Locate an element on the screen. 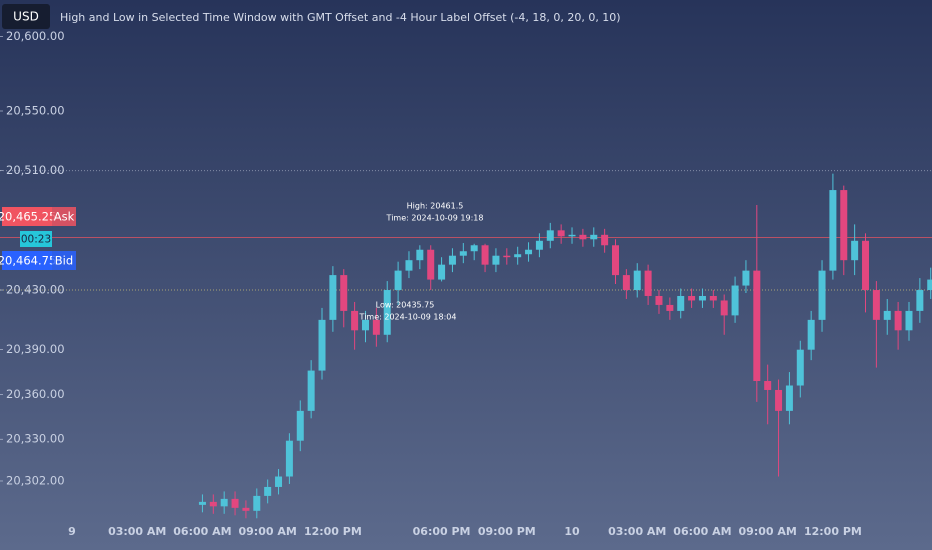 This screenshot has height=550, width=932. x-tick-label: 09:00 PM is located at coordinates (507, 531).